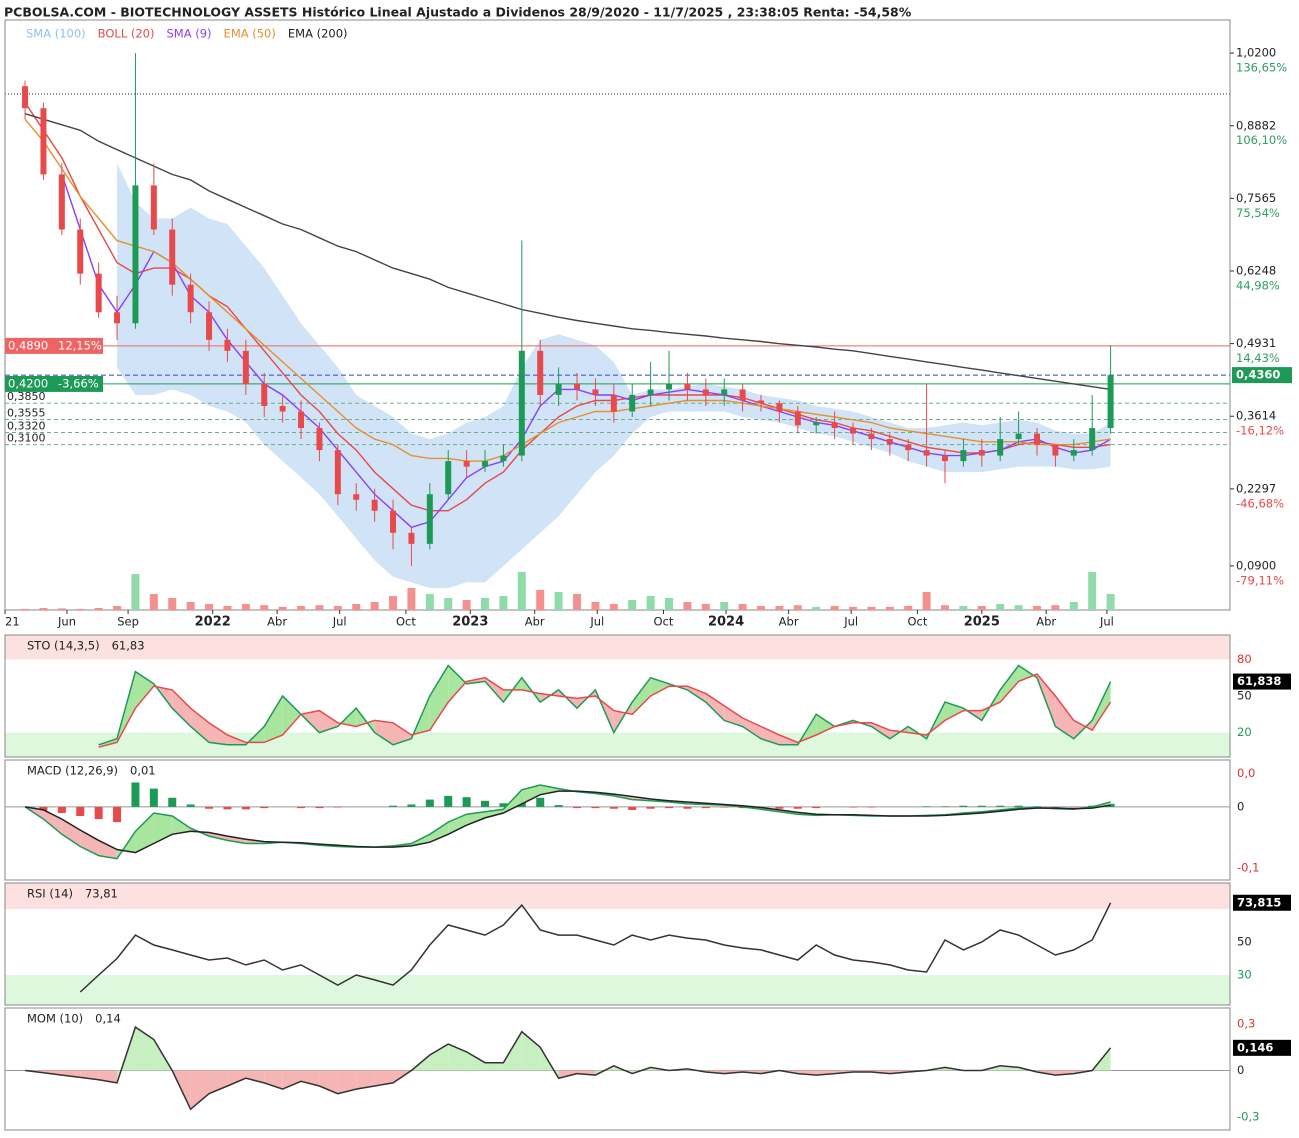 The width and height of the screenshot is (1299, 1138). I want to click on panel-label: MOM (10), so click(55, 1019).